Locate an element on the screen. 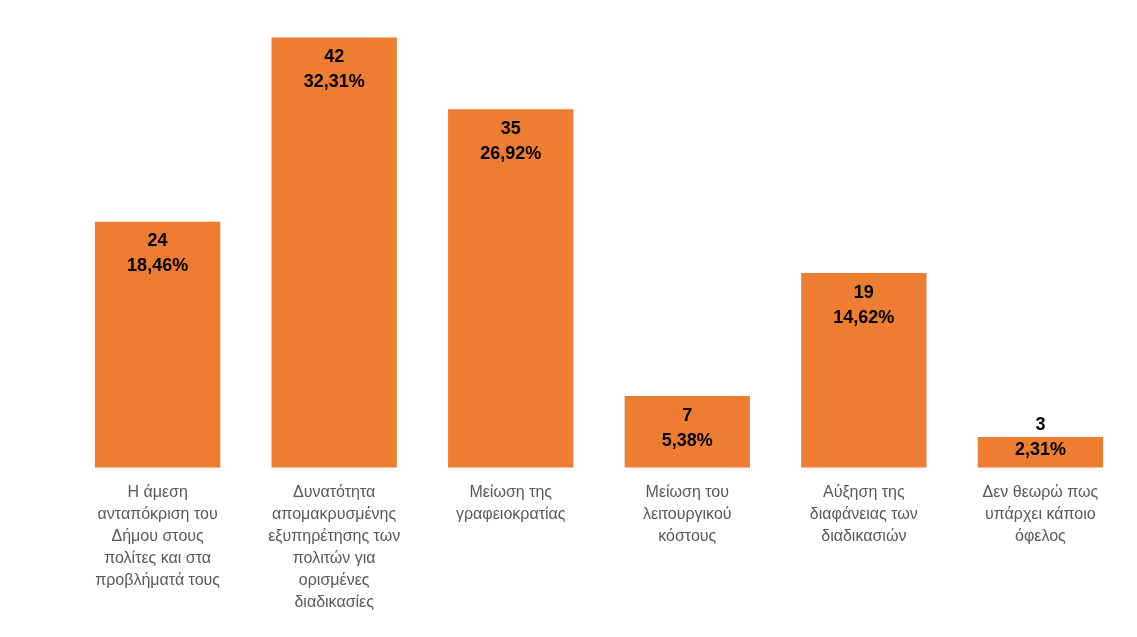  x-tick-label: Μείωση της γραφειοκρατίας is located at coordinates (510, 502).